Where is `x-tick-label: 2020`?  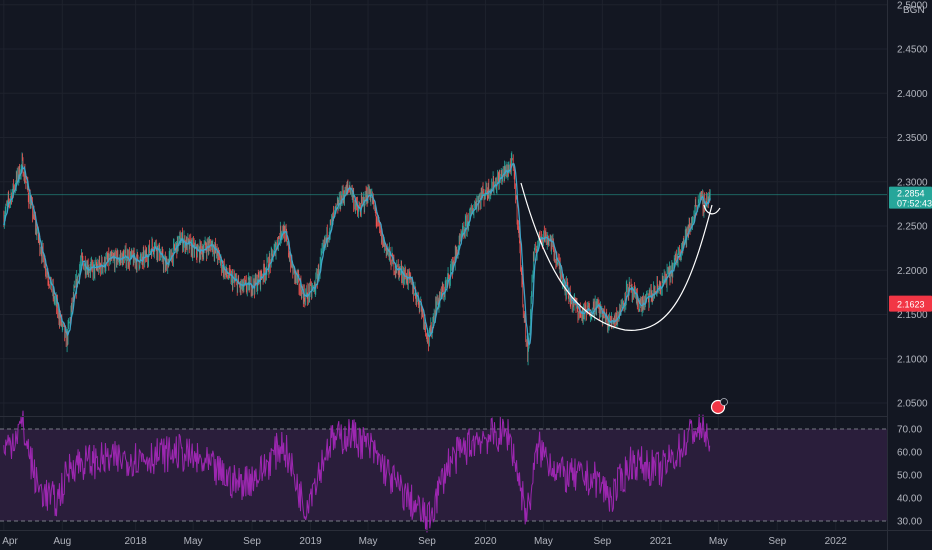 x-tick-label: 2020 is located at coordinates (485, 541).